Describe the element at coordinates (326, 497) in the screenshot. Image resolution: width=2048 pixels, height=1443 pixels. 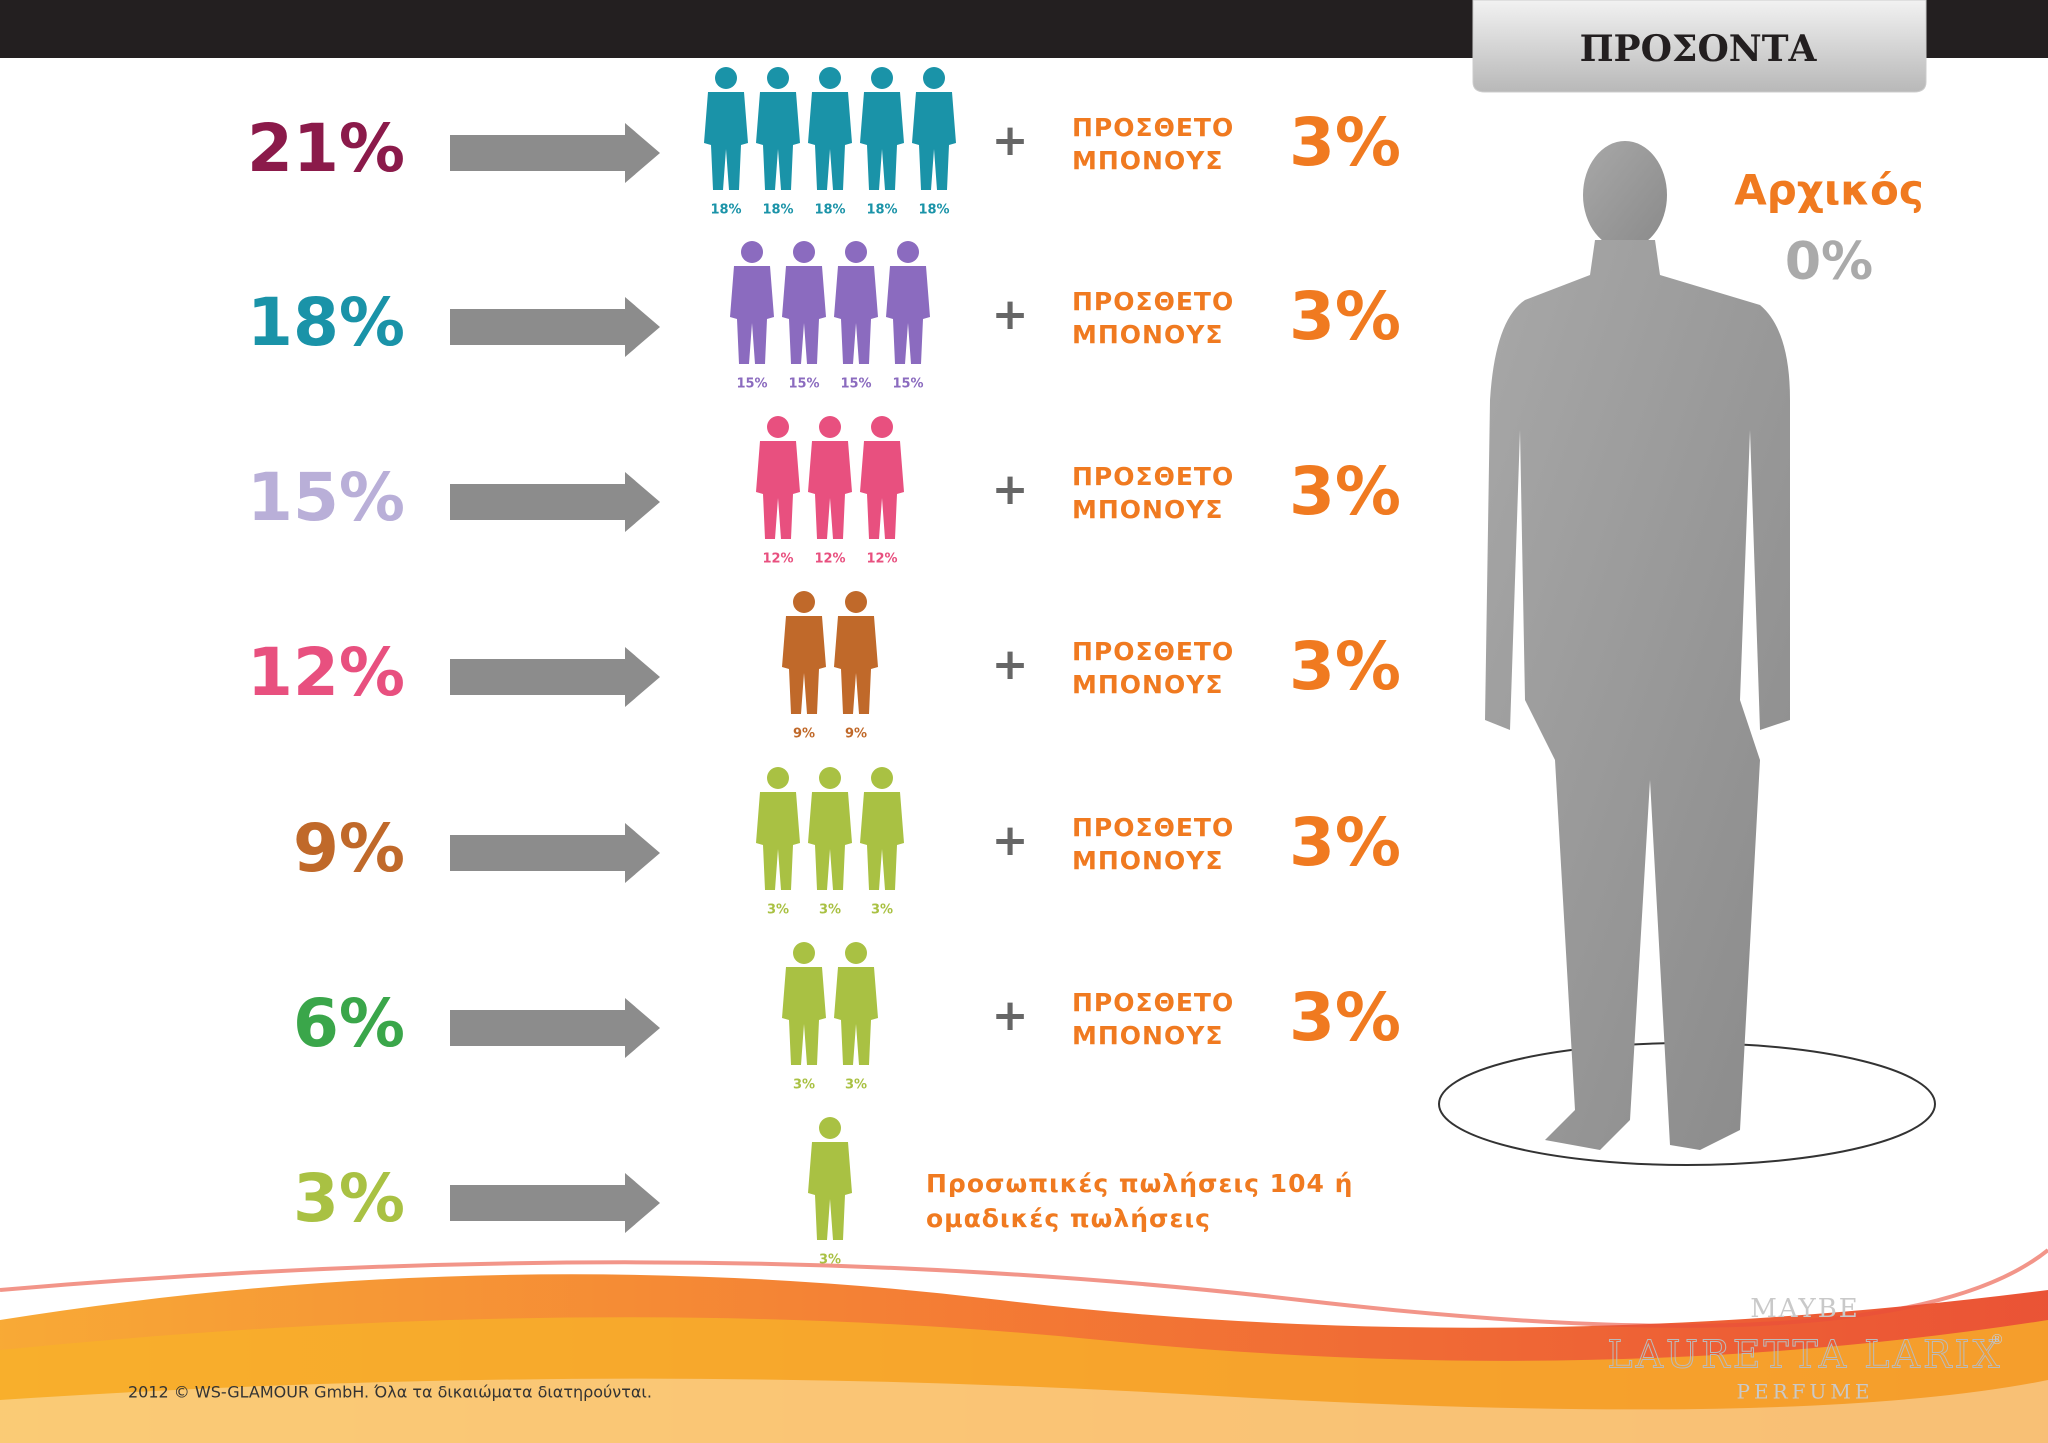
I see `level: 15%` at that location.